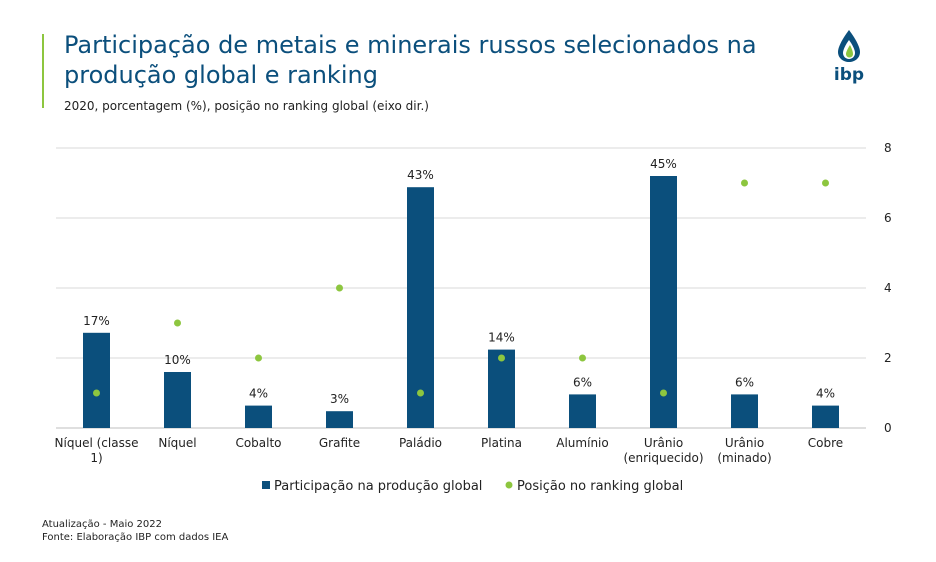  What do you see at coordinates (888, 358) in the screenshot?
I see `right-axis-tick-label: 2` at bounding box center [888, 358].